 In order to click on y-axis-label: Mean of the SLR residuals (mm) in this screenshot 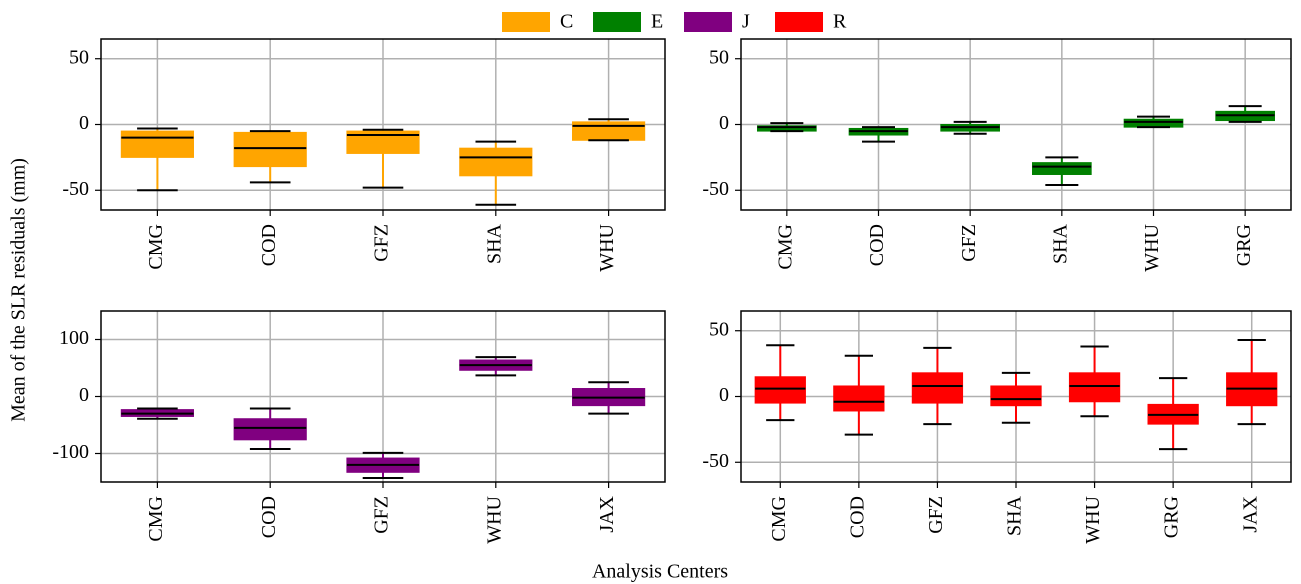, I will do `click(19, 290)`.